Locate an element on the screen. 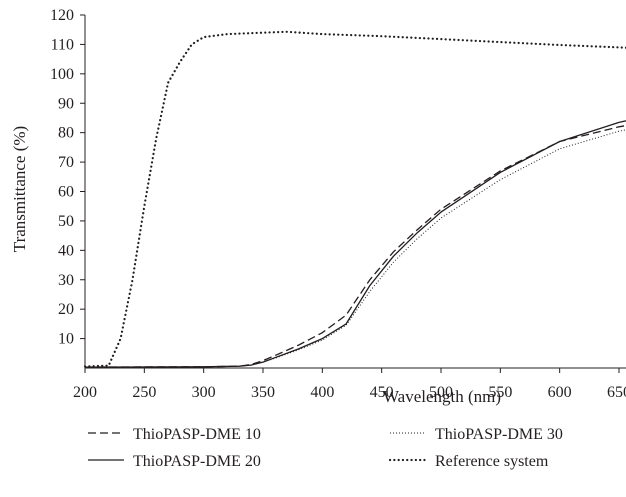 The image size is (626, 497). x-tick-label: 550 is located at coordinates (500, 392).